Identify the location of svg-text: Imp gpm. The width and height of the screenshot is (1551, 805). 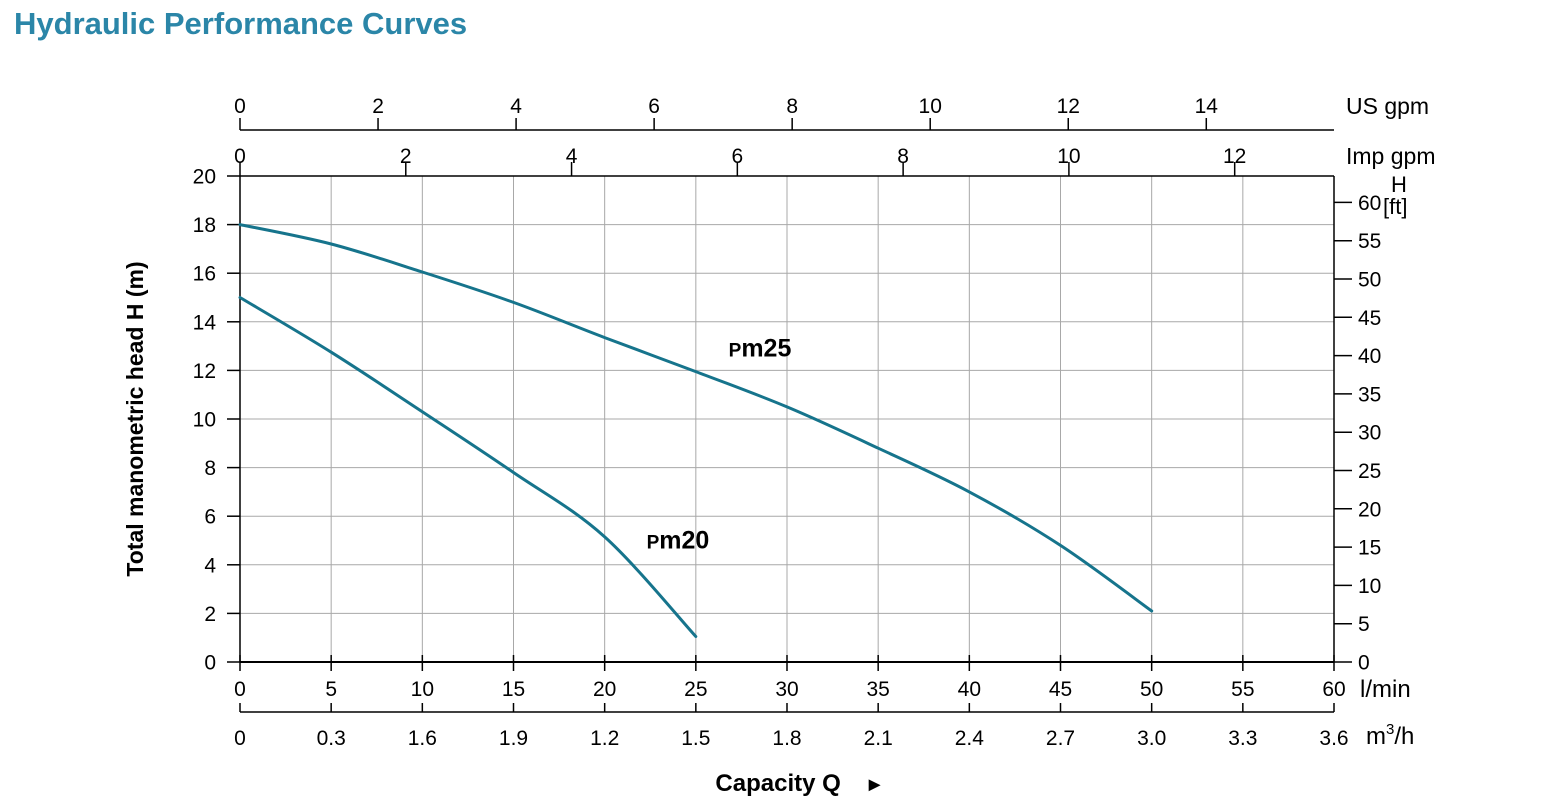
(1390, 156).